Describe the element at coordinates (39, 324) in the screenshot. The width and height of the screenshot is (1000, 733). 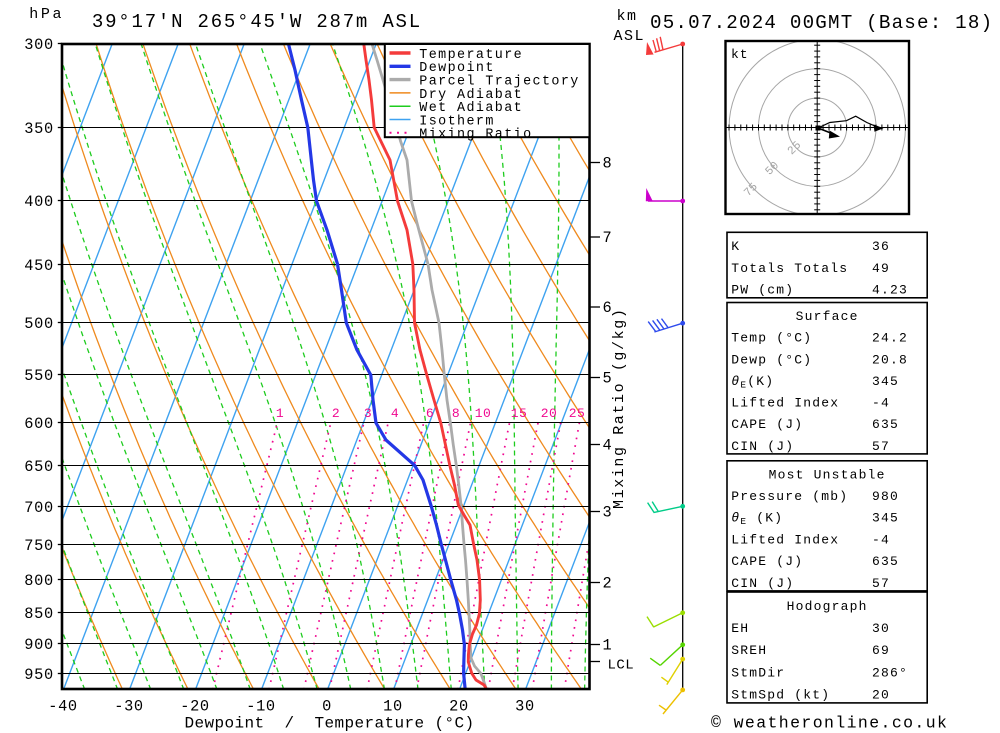
I see `svg-text: 500` at that location.